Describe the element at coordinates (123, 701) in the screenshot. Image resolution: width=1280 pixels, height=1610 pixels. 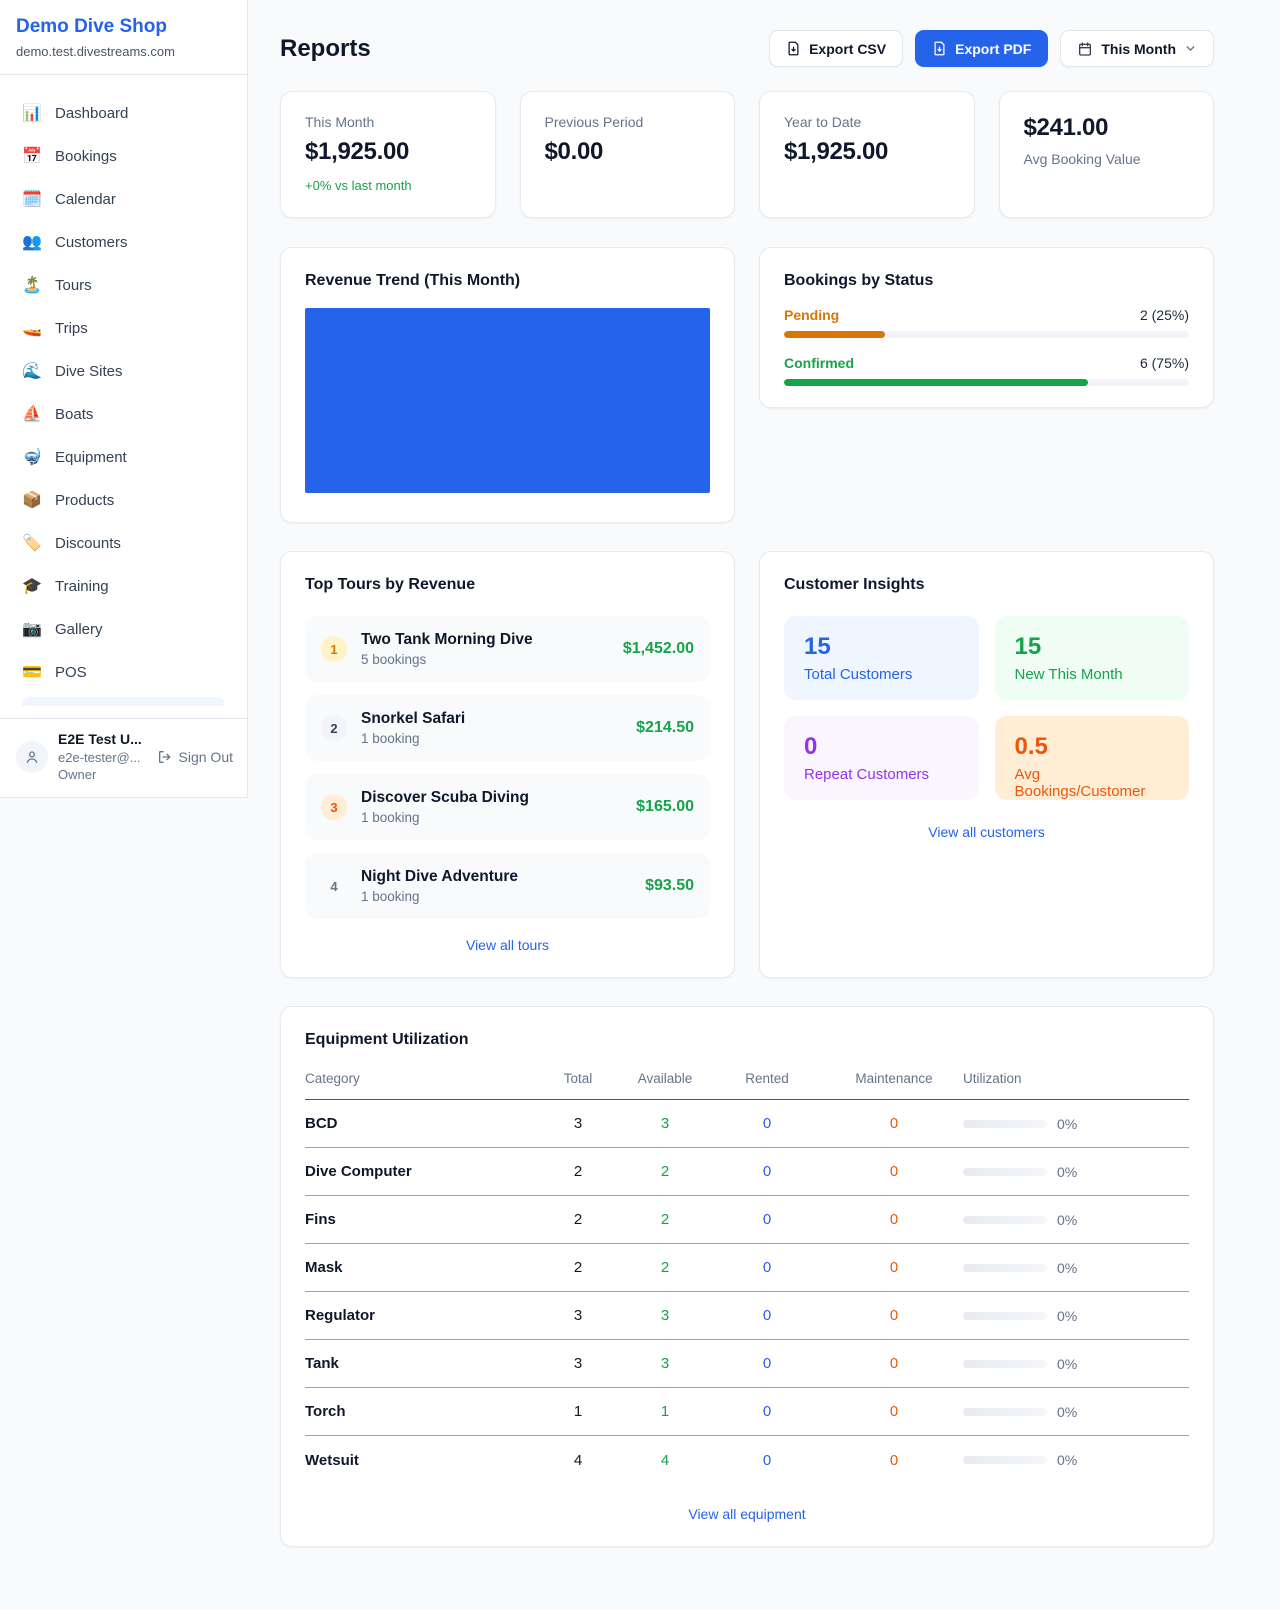
I see `sidebar-item-reports-active-partial` at that location.